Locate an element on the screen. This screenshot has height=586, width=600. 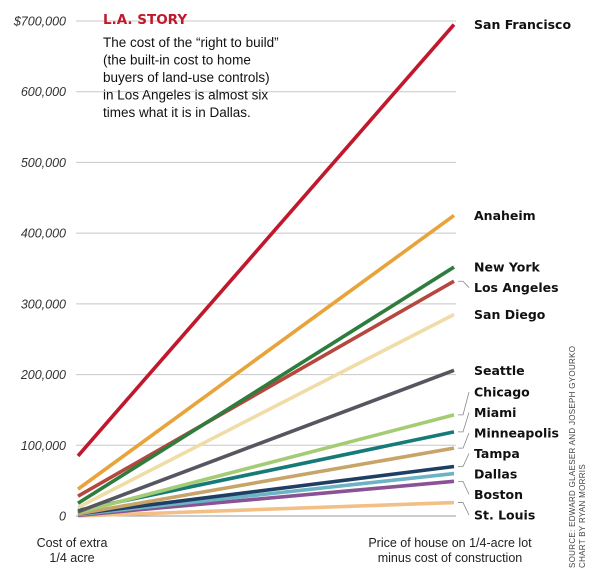
end-label-miami: Miami is located at coordinates (495, 412).